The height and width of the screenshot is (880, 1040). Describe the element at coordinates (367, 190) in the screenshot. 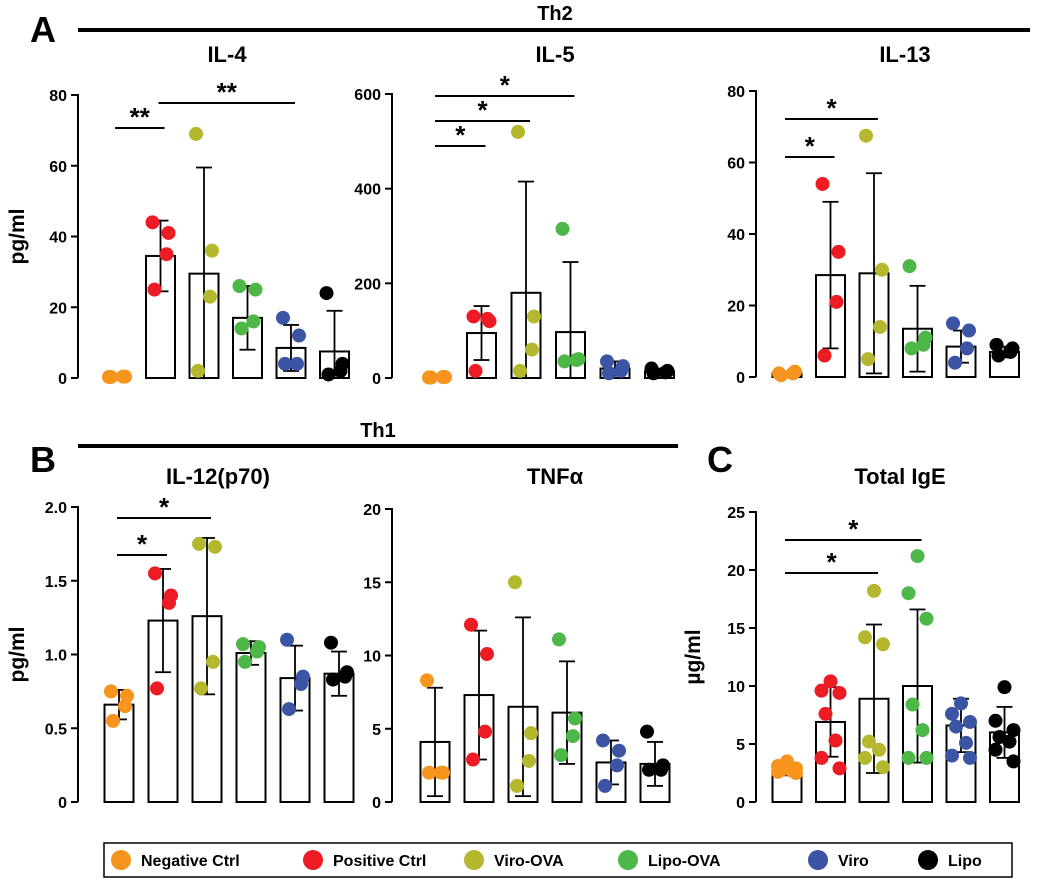

I see `y-tick-label: 400` at that location.